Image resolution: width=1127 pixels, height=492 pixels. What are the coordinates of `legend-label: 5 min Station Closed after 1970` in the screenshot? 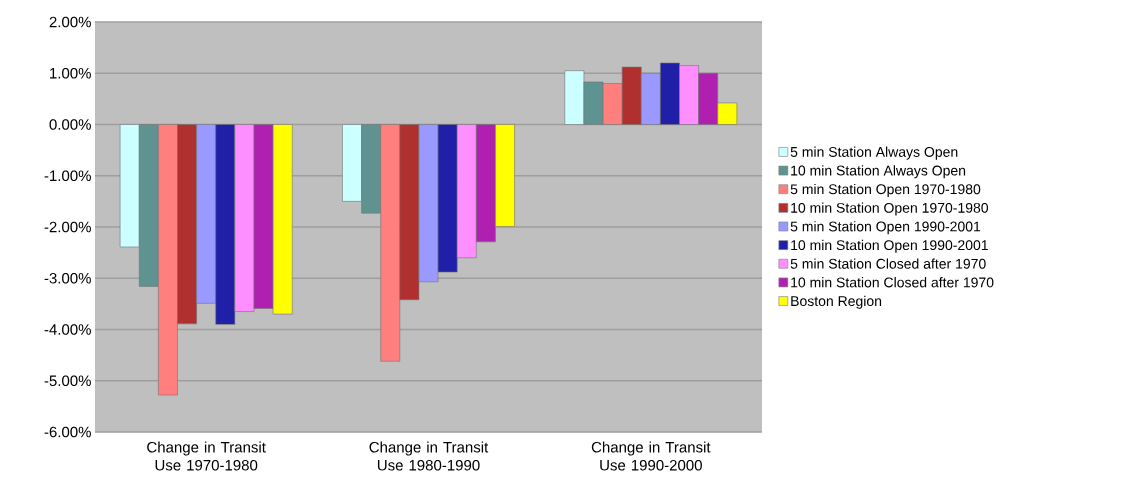 It's located at (888, 263).